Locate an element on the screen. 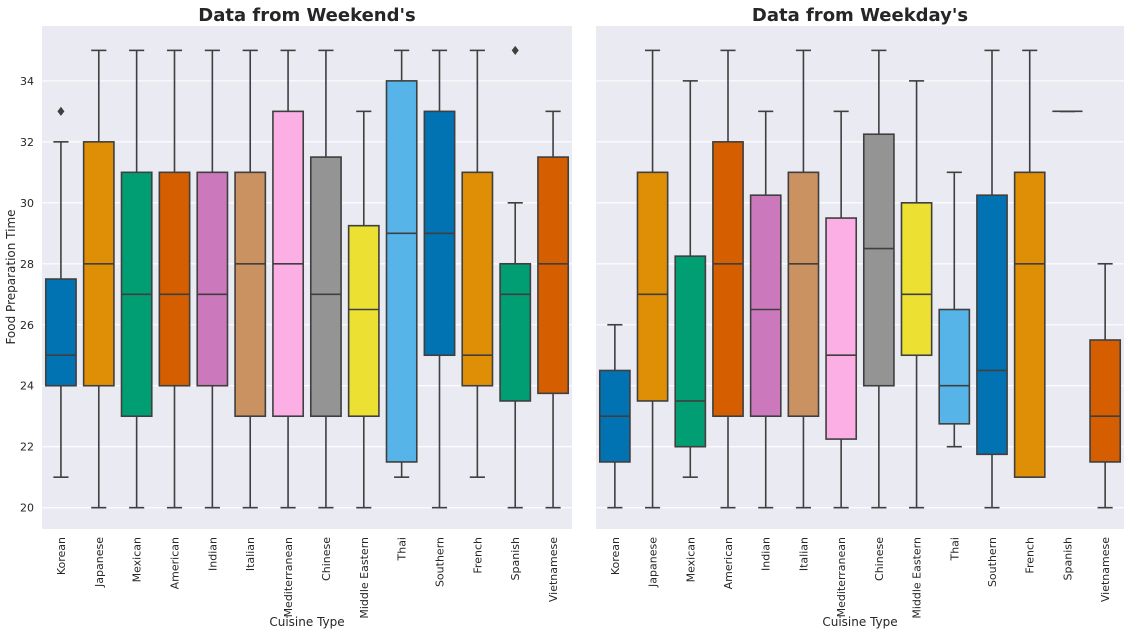 This screenshot has width=1130, height=633. y-tick-label: 32 is located at coordinates (27, 142).